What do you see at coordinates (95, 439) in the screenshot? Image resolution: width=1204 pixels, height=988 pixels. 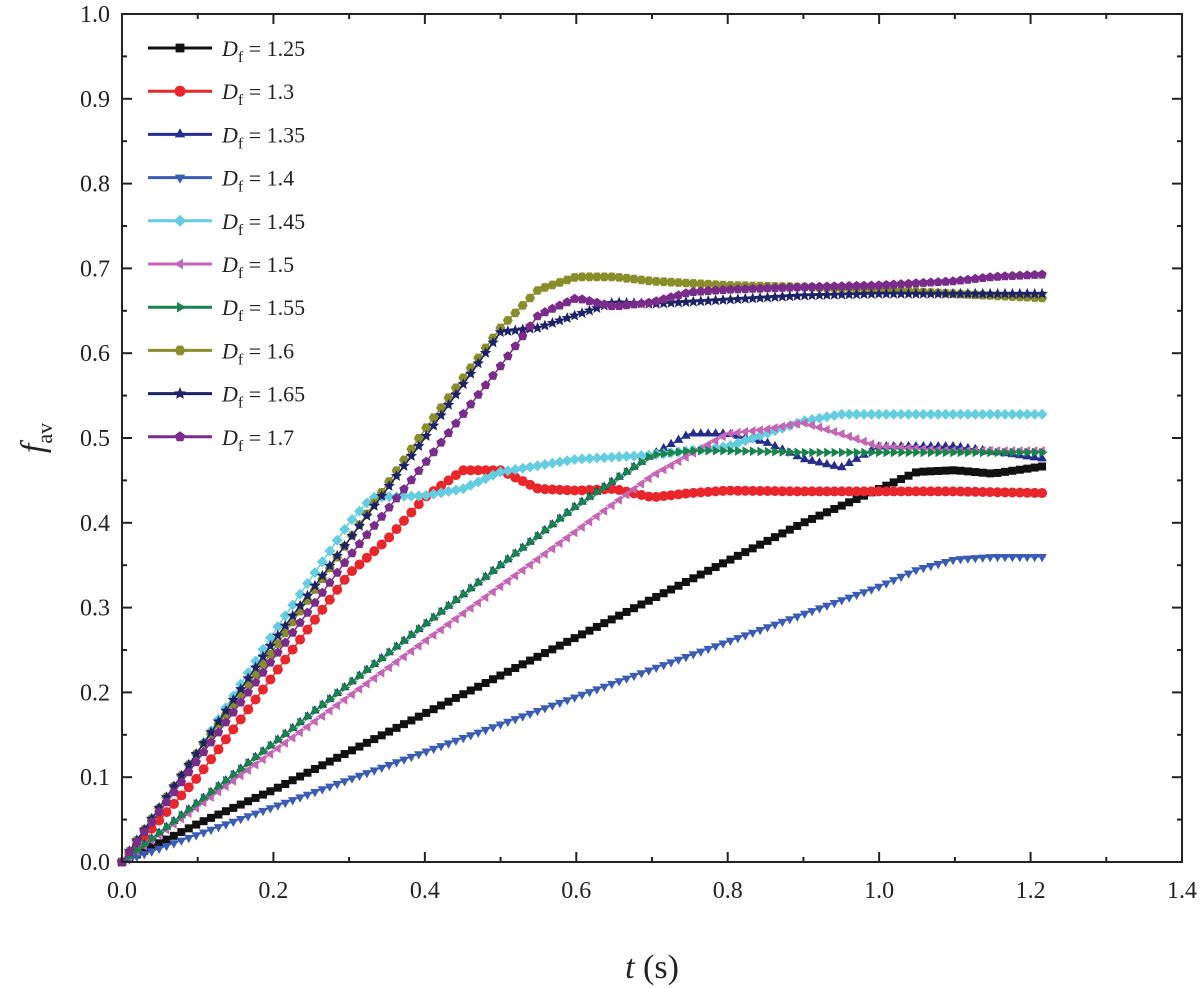 I see `y-tick-label: 0.5` at bounding box center [95, 439].